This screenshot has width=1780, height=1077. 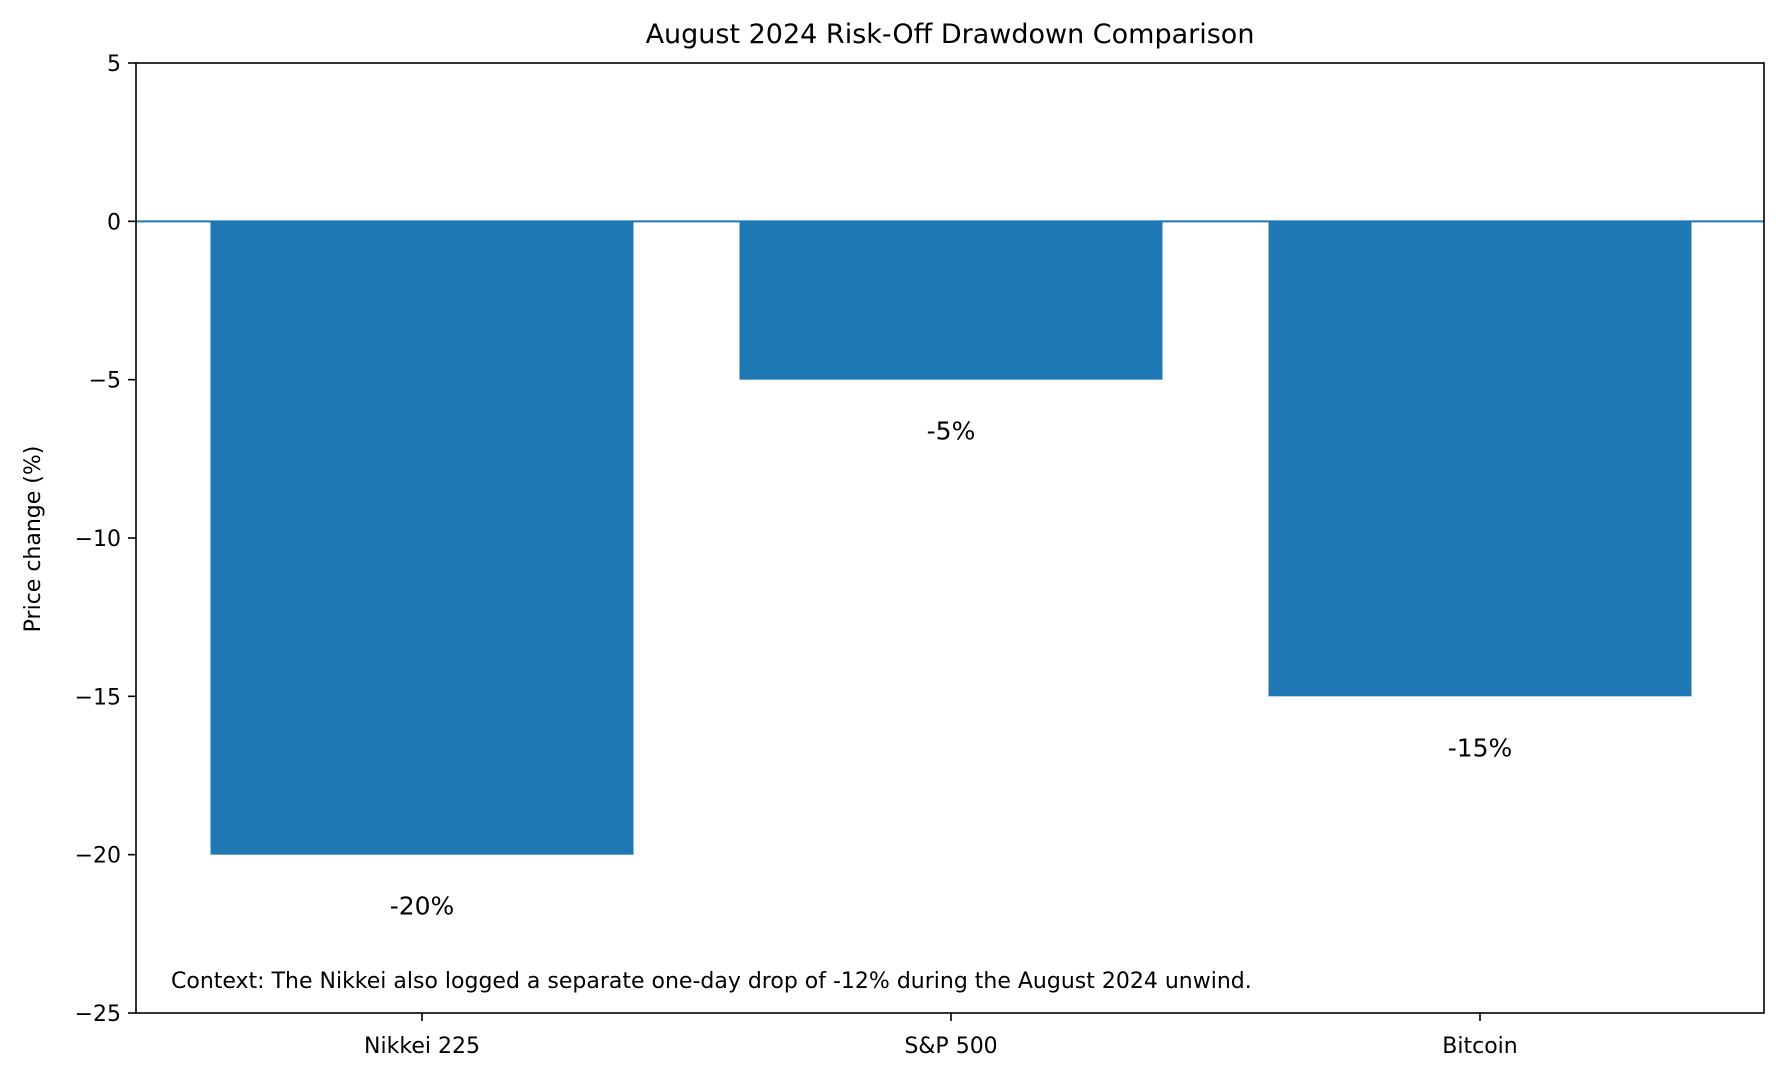 What do you see at coordinates (951, 431) in the screenshot?
I see `bar-value-label-2: -5%` at bounding box center [951, 431].